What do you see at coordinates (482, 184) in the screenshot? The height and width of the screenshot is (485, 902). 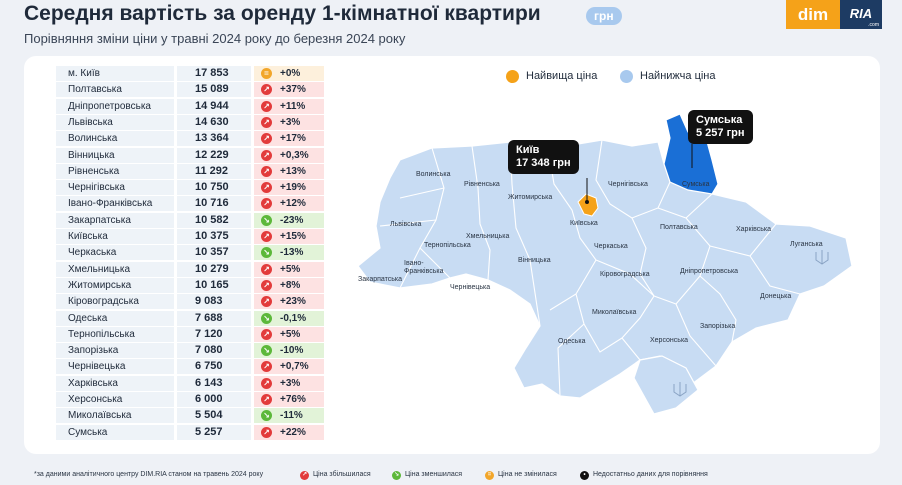 I see `label-rivnenska: Рівненська` at bounding box center [482, 184].